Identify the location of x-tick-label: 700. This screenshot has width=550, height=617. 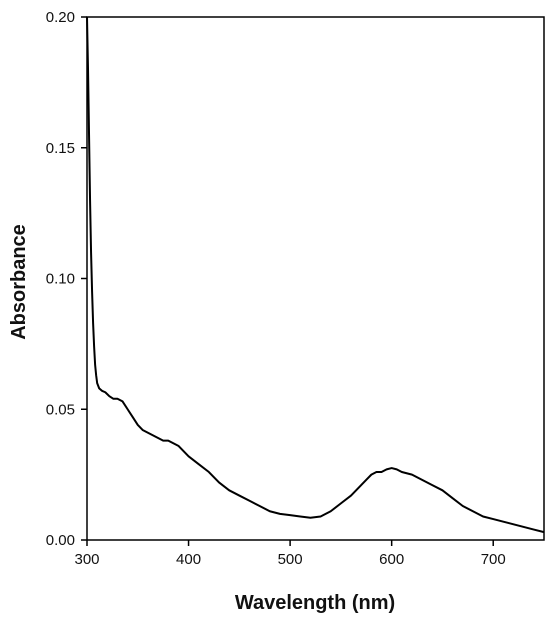
(493, 559).